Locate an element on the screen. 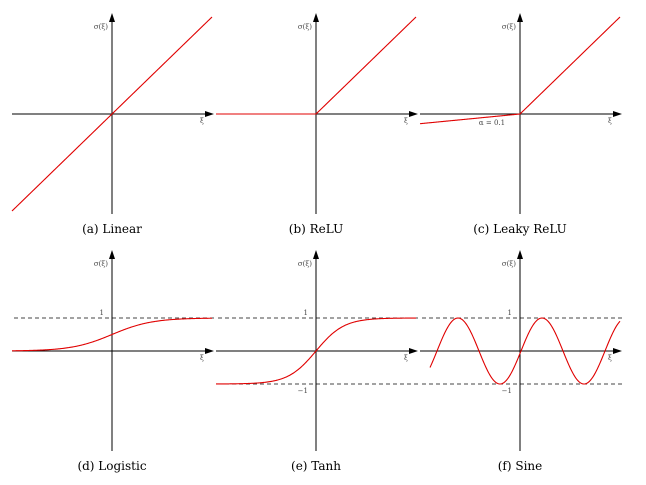  curve-sine is located at coordinates (525, 351).